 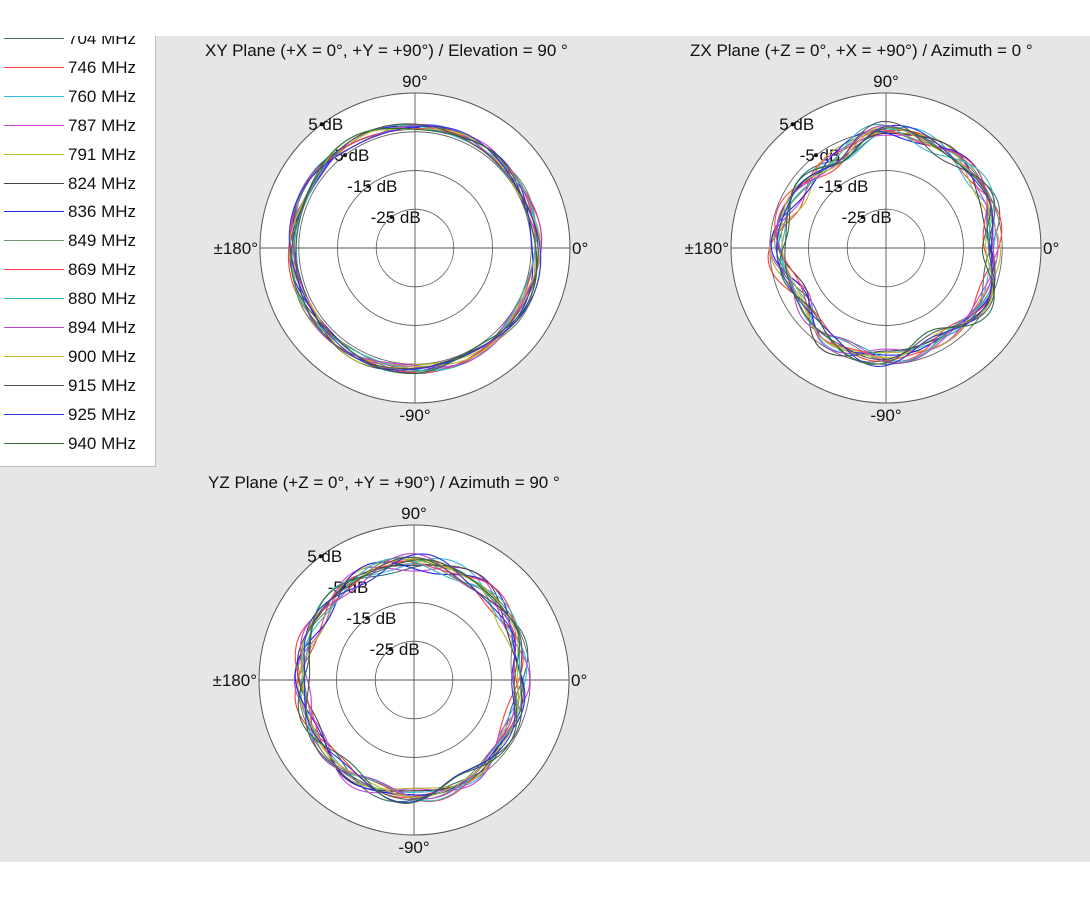 What do you see at coordinates (102, 67) in the screenshot?
I see `legend-label: 746 MHz` at bounding box center [102, 67].